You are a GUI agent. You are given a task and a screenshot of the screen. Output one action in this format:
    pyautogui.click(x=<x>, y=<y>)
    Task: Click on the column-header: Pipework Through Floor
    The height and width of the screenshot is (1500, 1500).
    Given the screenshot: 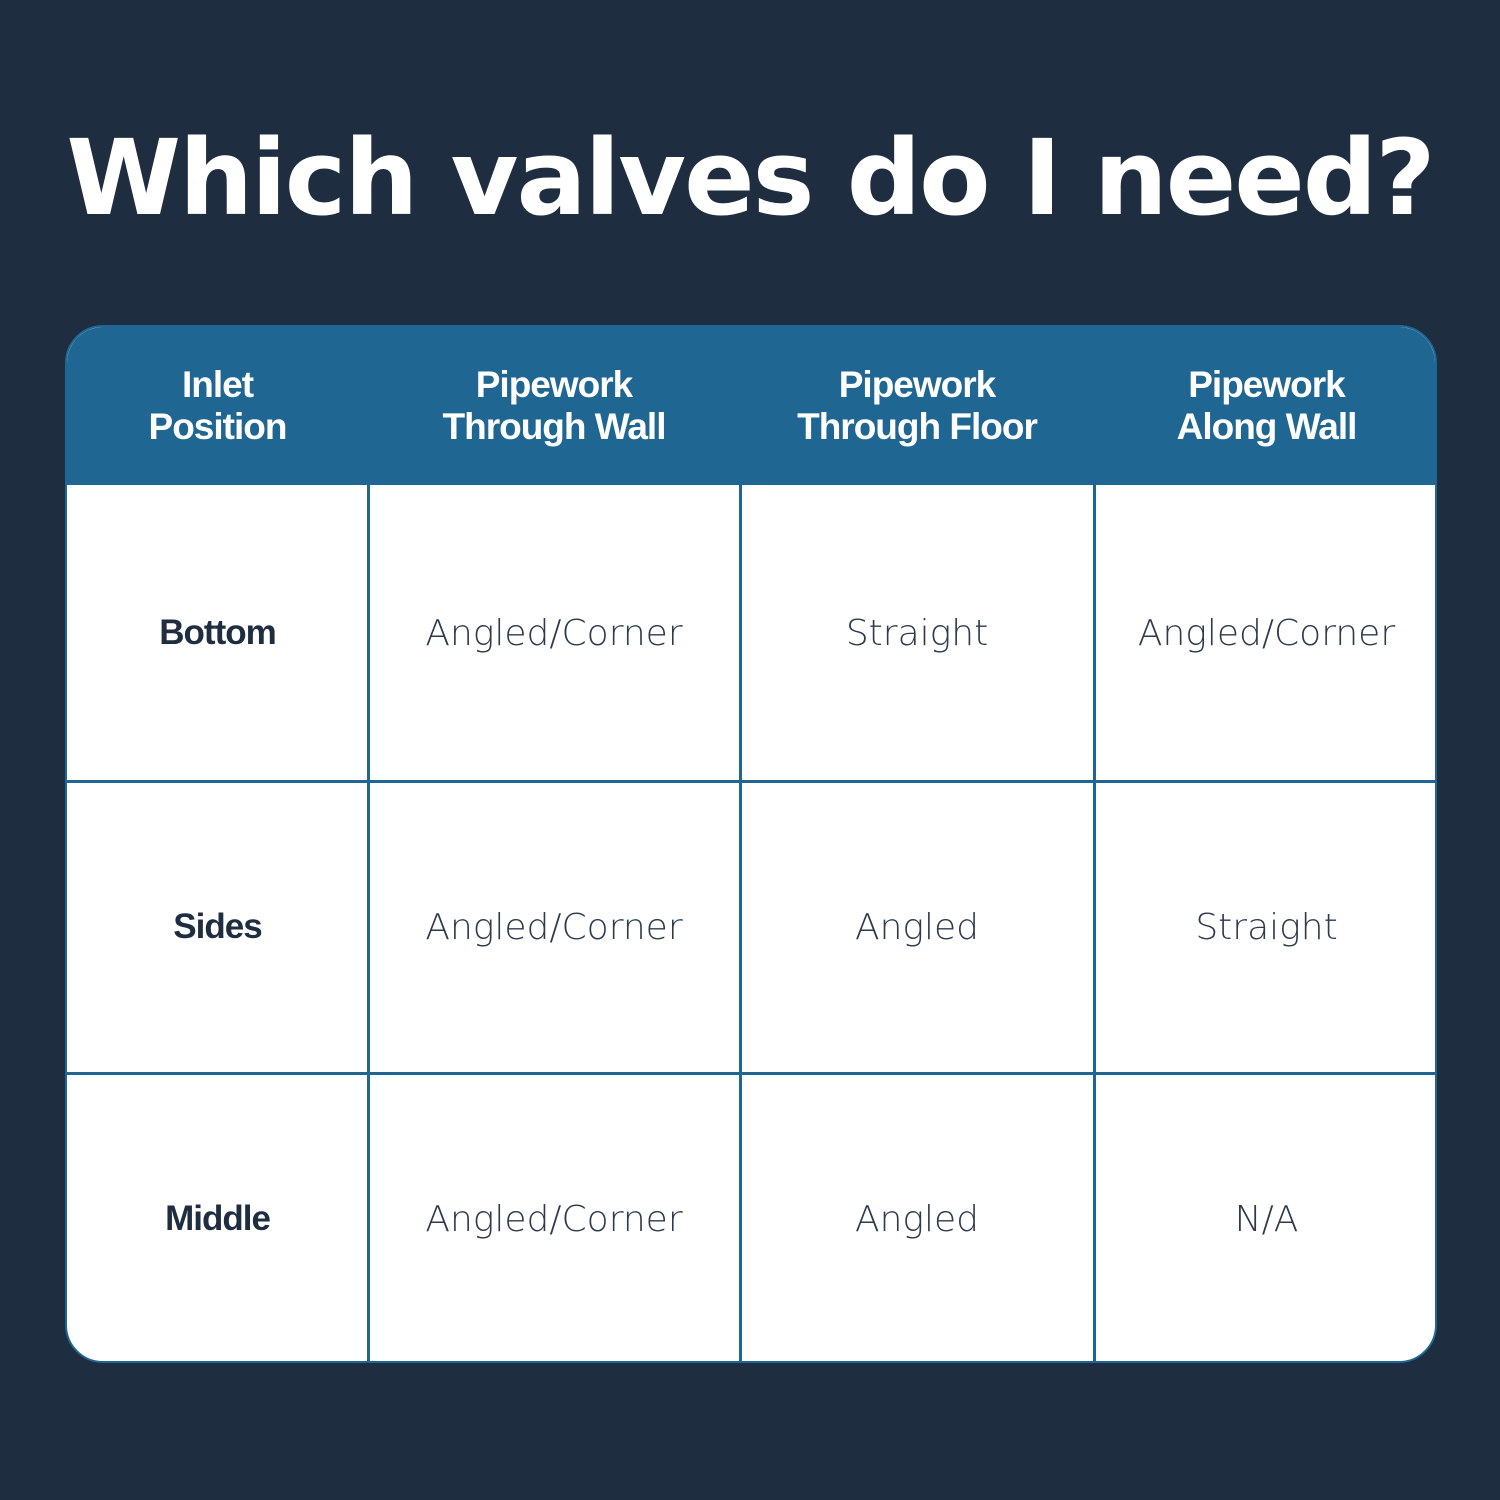 What is the action you would take?
    pyautogui.click(x=917, y=405)
    